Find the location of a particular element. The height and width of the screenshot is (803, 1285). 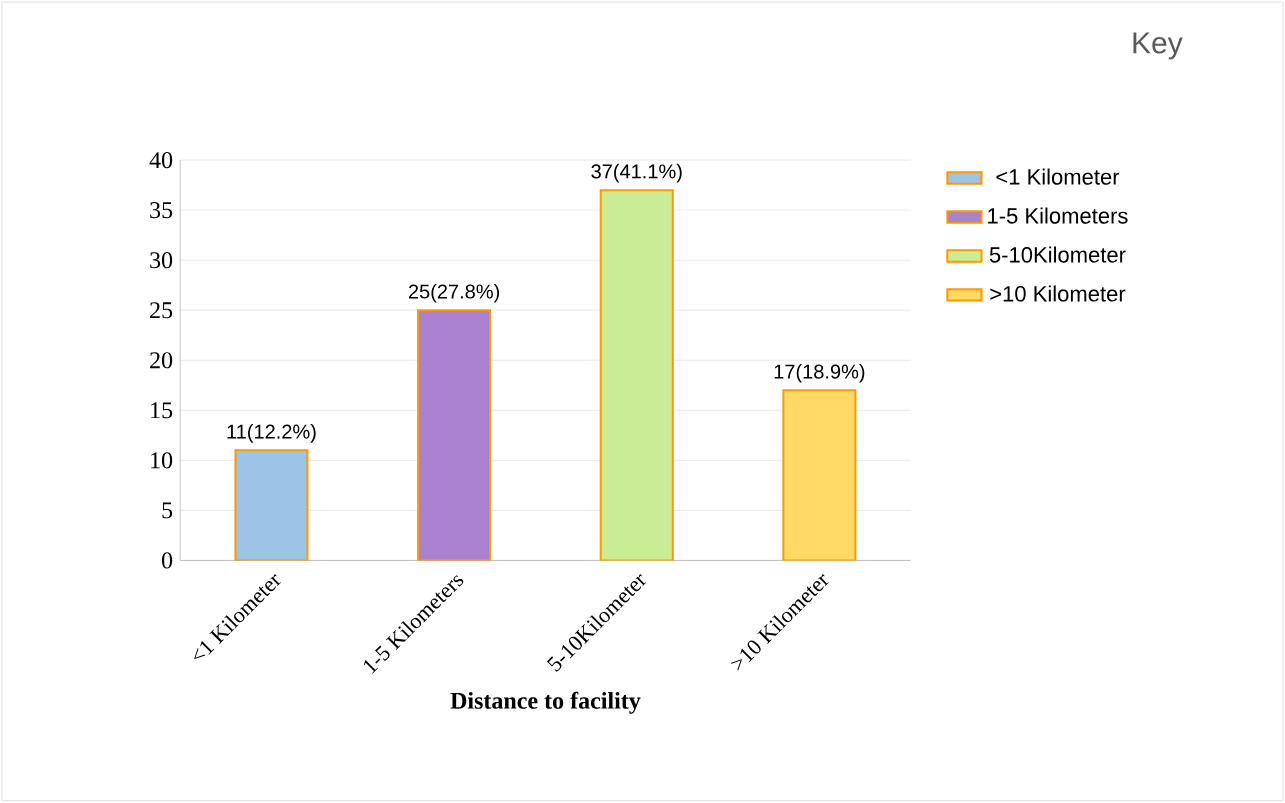

y-tick-label: 25 is located at coordinates (161, 310).